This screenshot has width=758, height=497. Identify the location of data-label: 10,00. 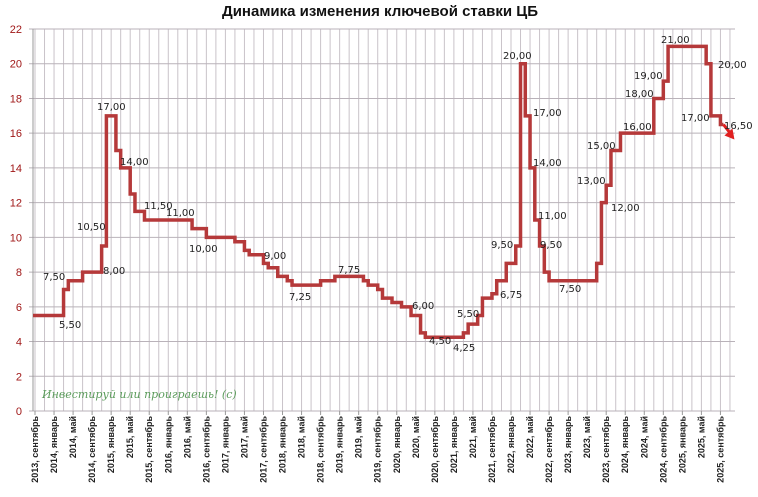
(203, 249).